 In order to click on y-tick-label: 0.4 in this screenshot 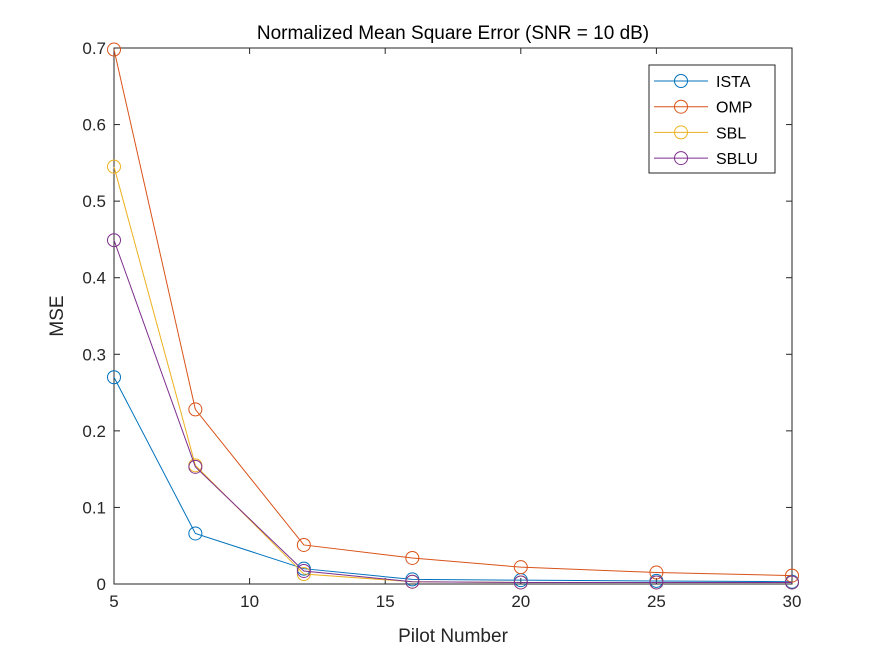, I will do `click(94, 278)`.